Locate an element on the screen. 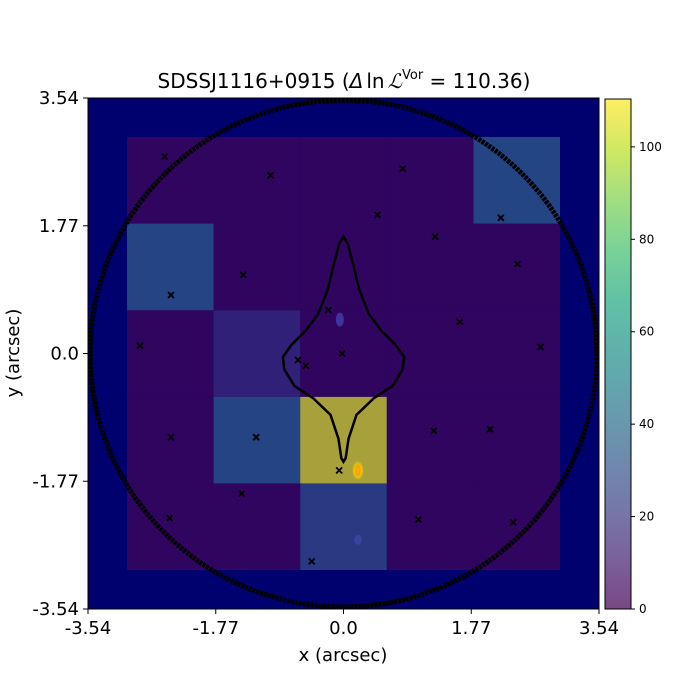 Image resolution: width=700 pixels, height=700 pixels. title-prefix: SDSSJ1116+0915 ( is located at coordinates (254, 81).